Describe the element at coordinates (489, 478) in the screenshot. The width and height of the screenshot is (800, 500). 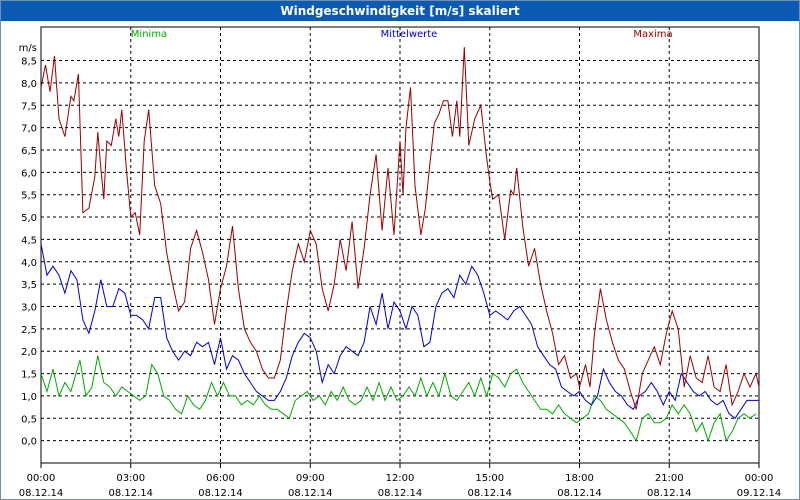
I see `x-tick-time: 15:00` at that location.